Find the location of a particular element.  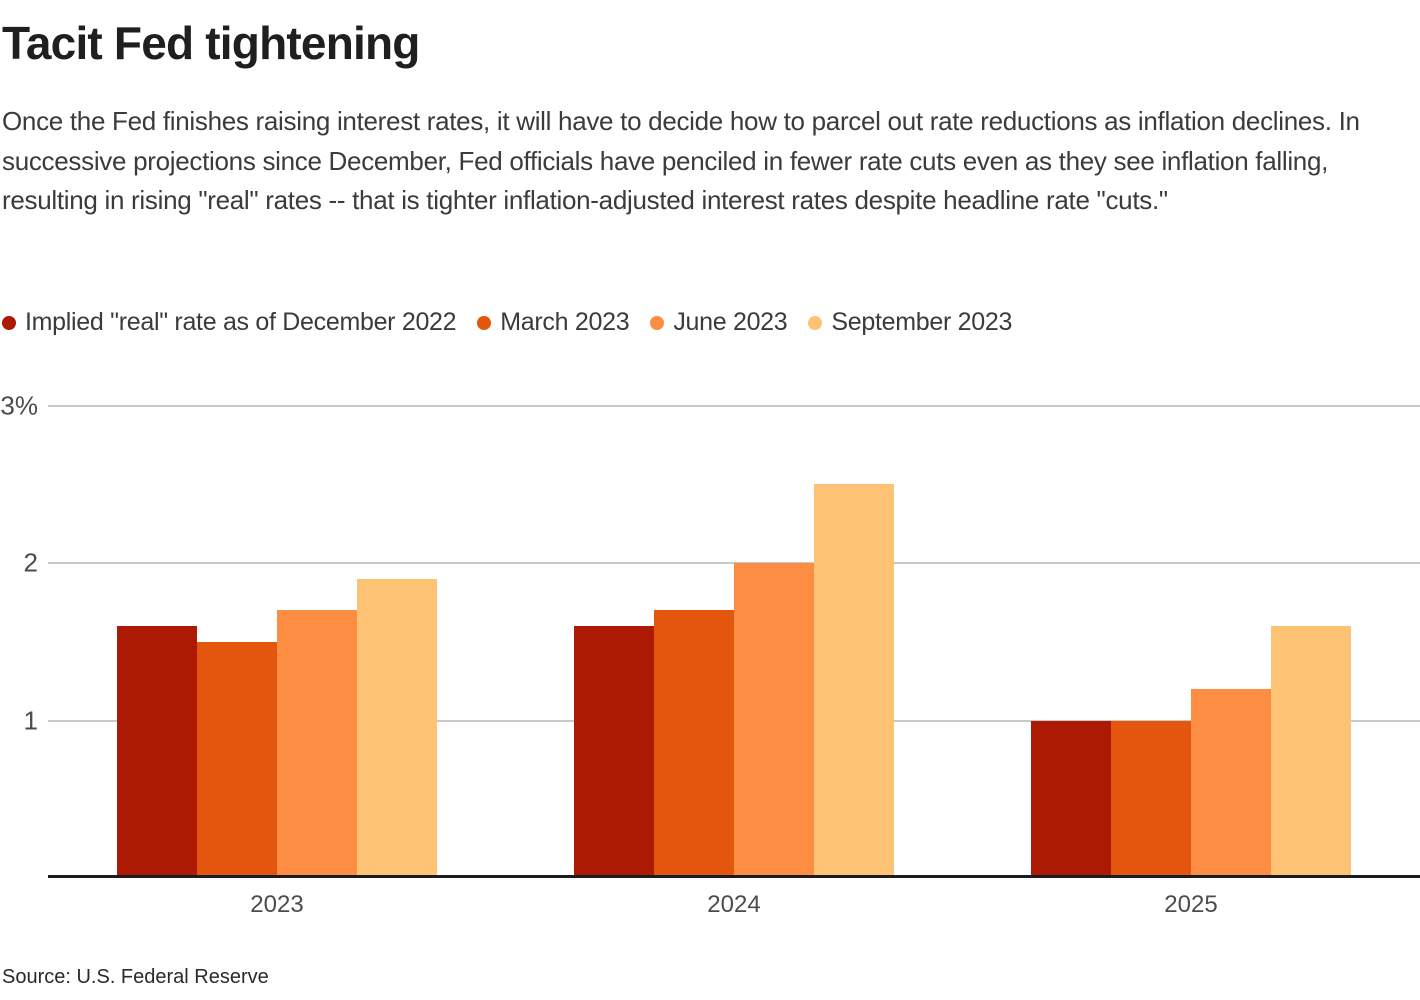

y-axis-tick-label: 1 is located at coordinates (30, 720).